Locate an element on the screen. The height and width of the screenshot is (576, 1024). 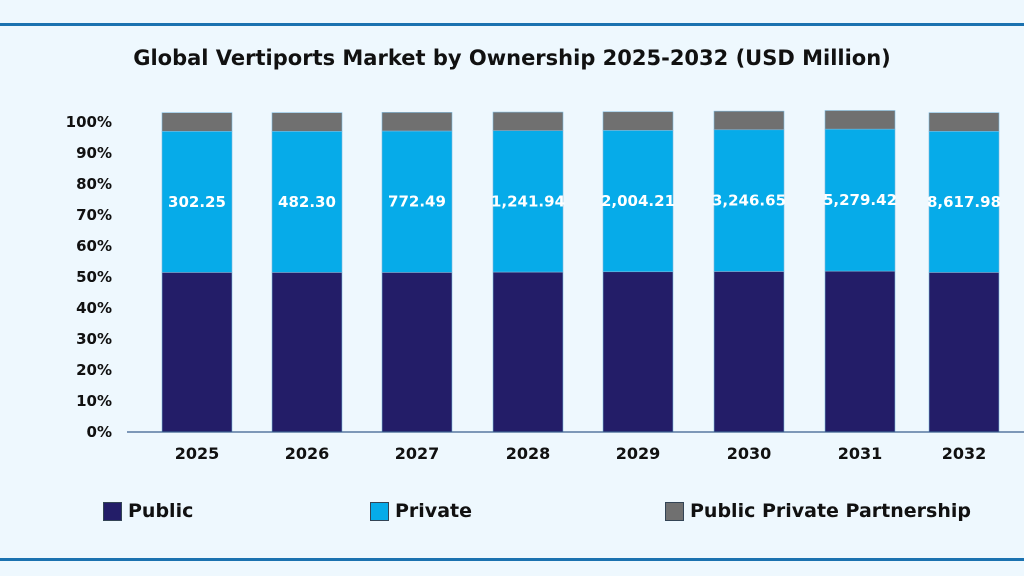
y-tick-label: 60% is located at coordinates (94, 246).